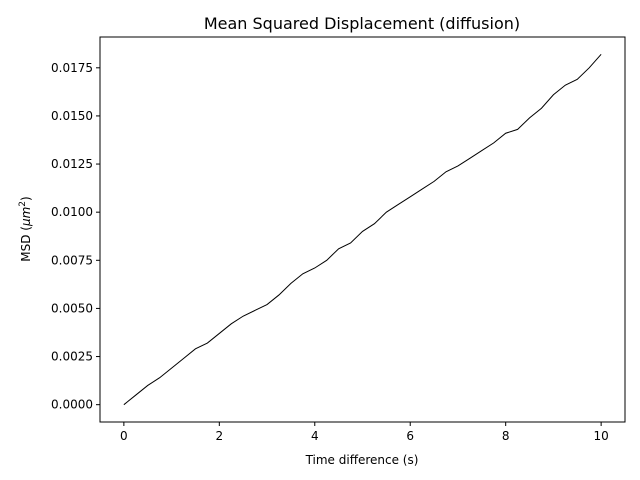 This screenshot has height=480, width=640. Describe the element at coordinates (72, 357) in the screenshot. I see `y-tick-label: 0.0025` at that location.